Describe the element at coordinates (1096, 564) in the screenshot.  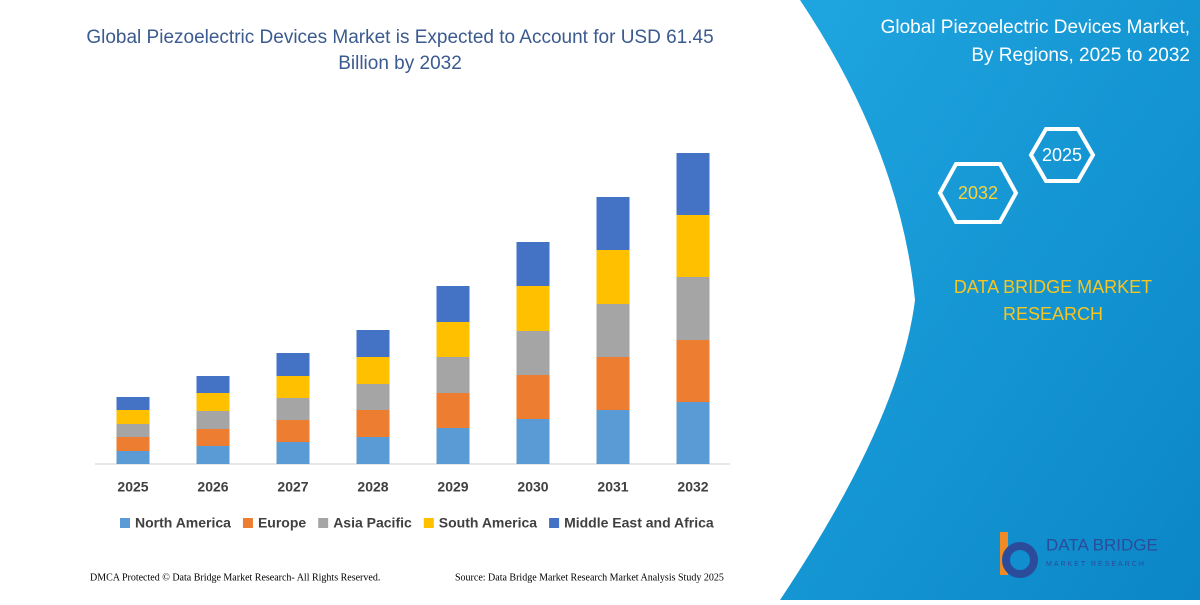
I see `logo-text: MARKET RESEARCH` at that location.